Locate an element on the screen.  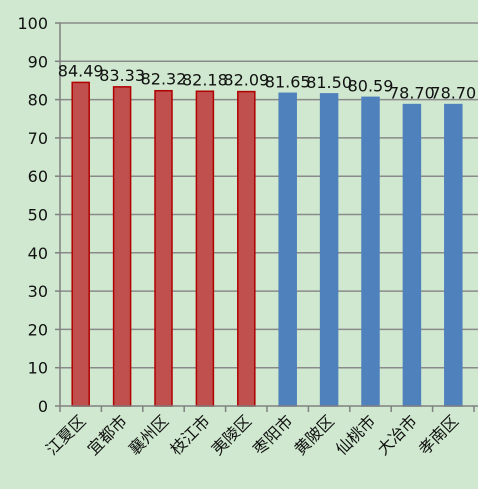
data-label: 82.09 is located at coordinates (246, 80).